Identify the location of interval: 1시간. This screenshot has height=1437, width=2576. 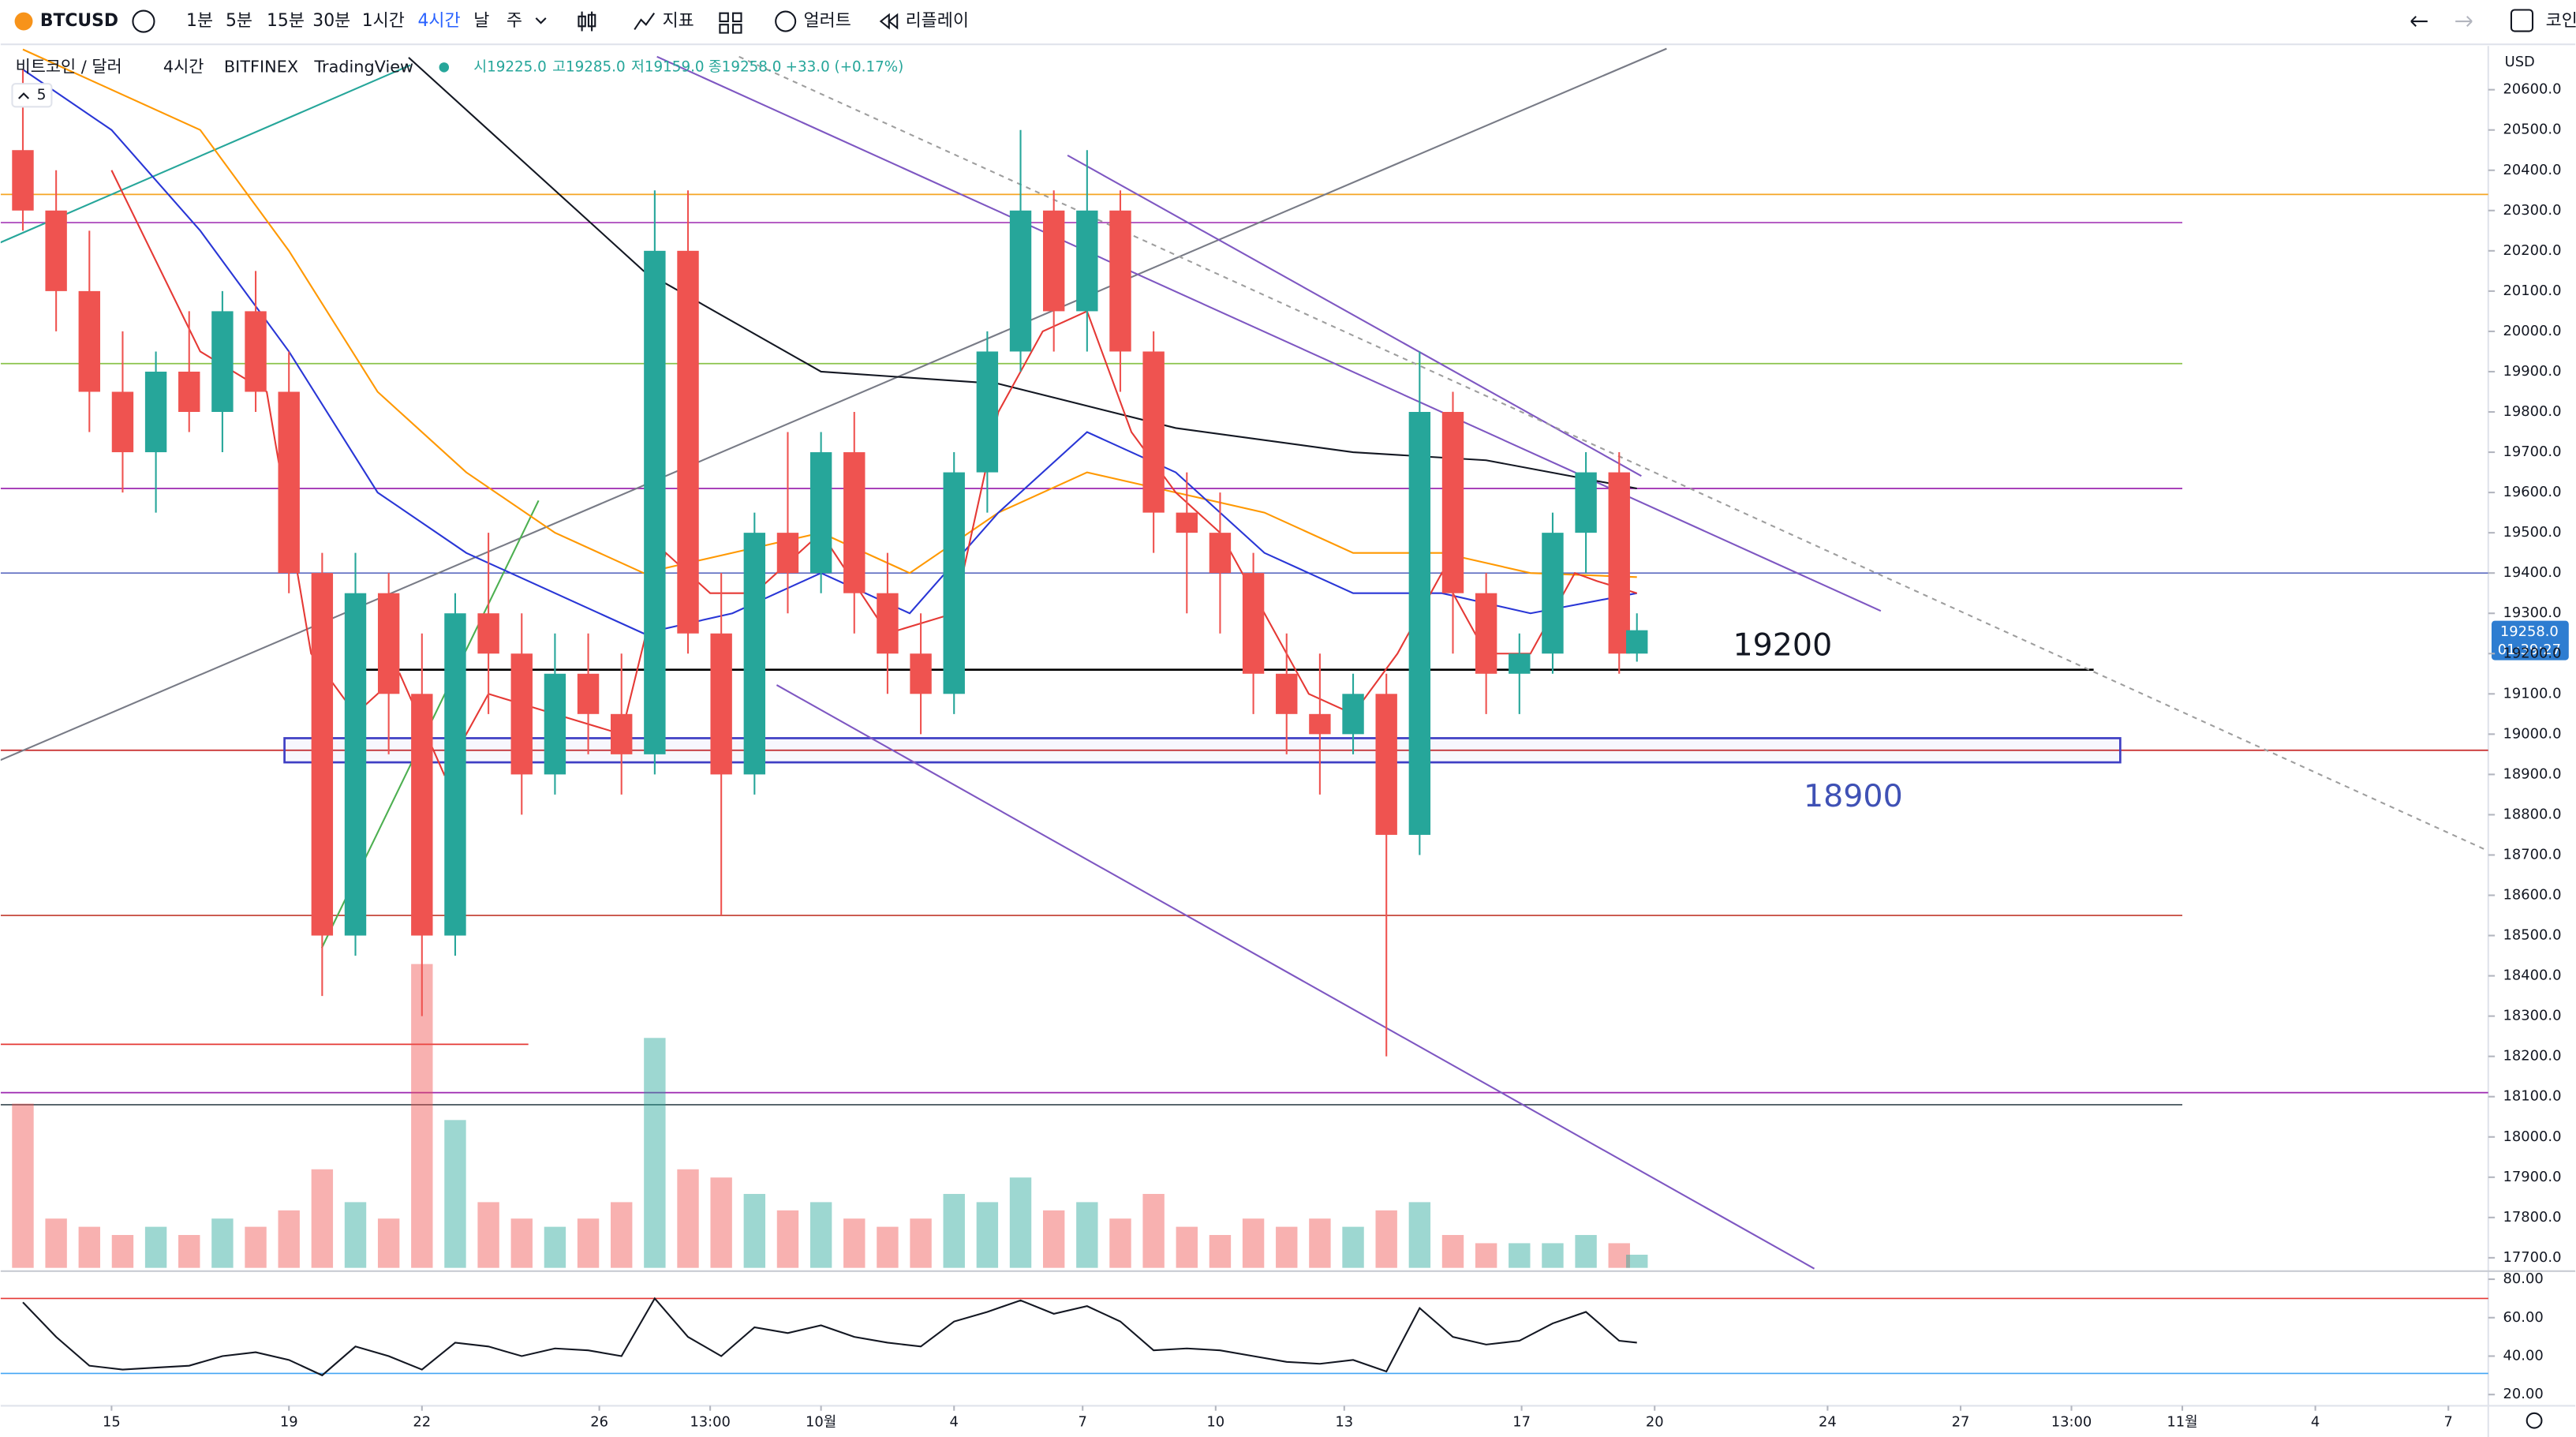
(383, 21).